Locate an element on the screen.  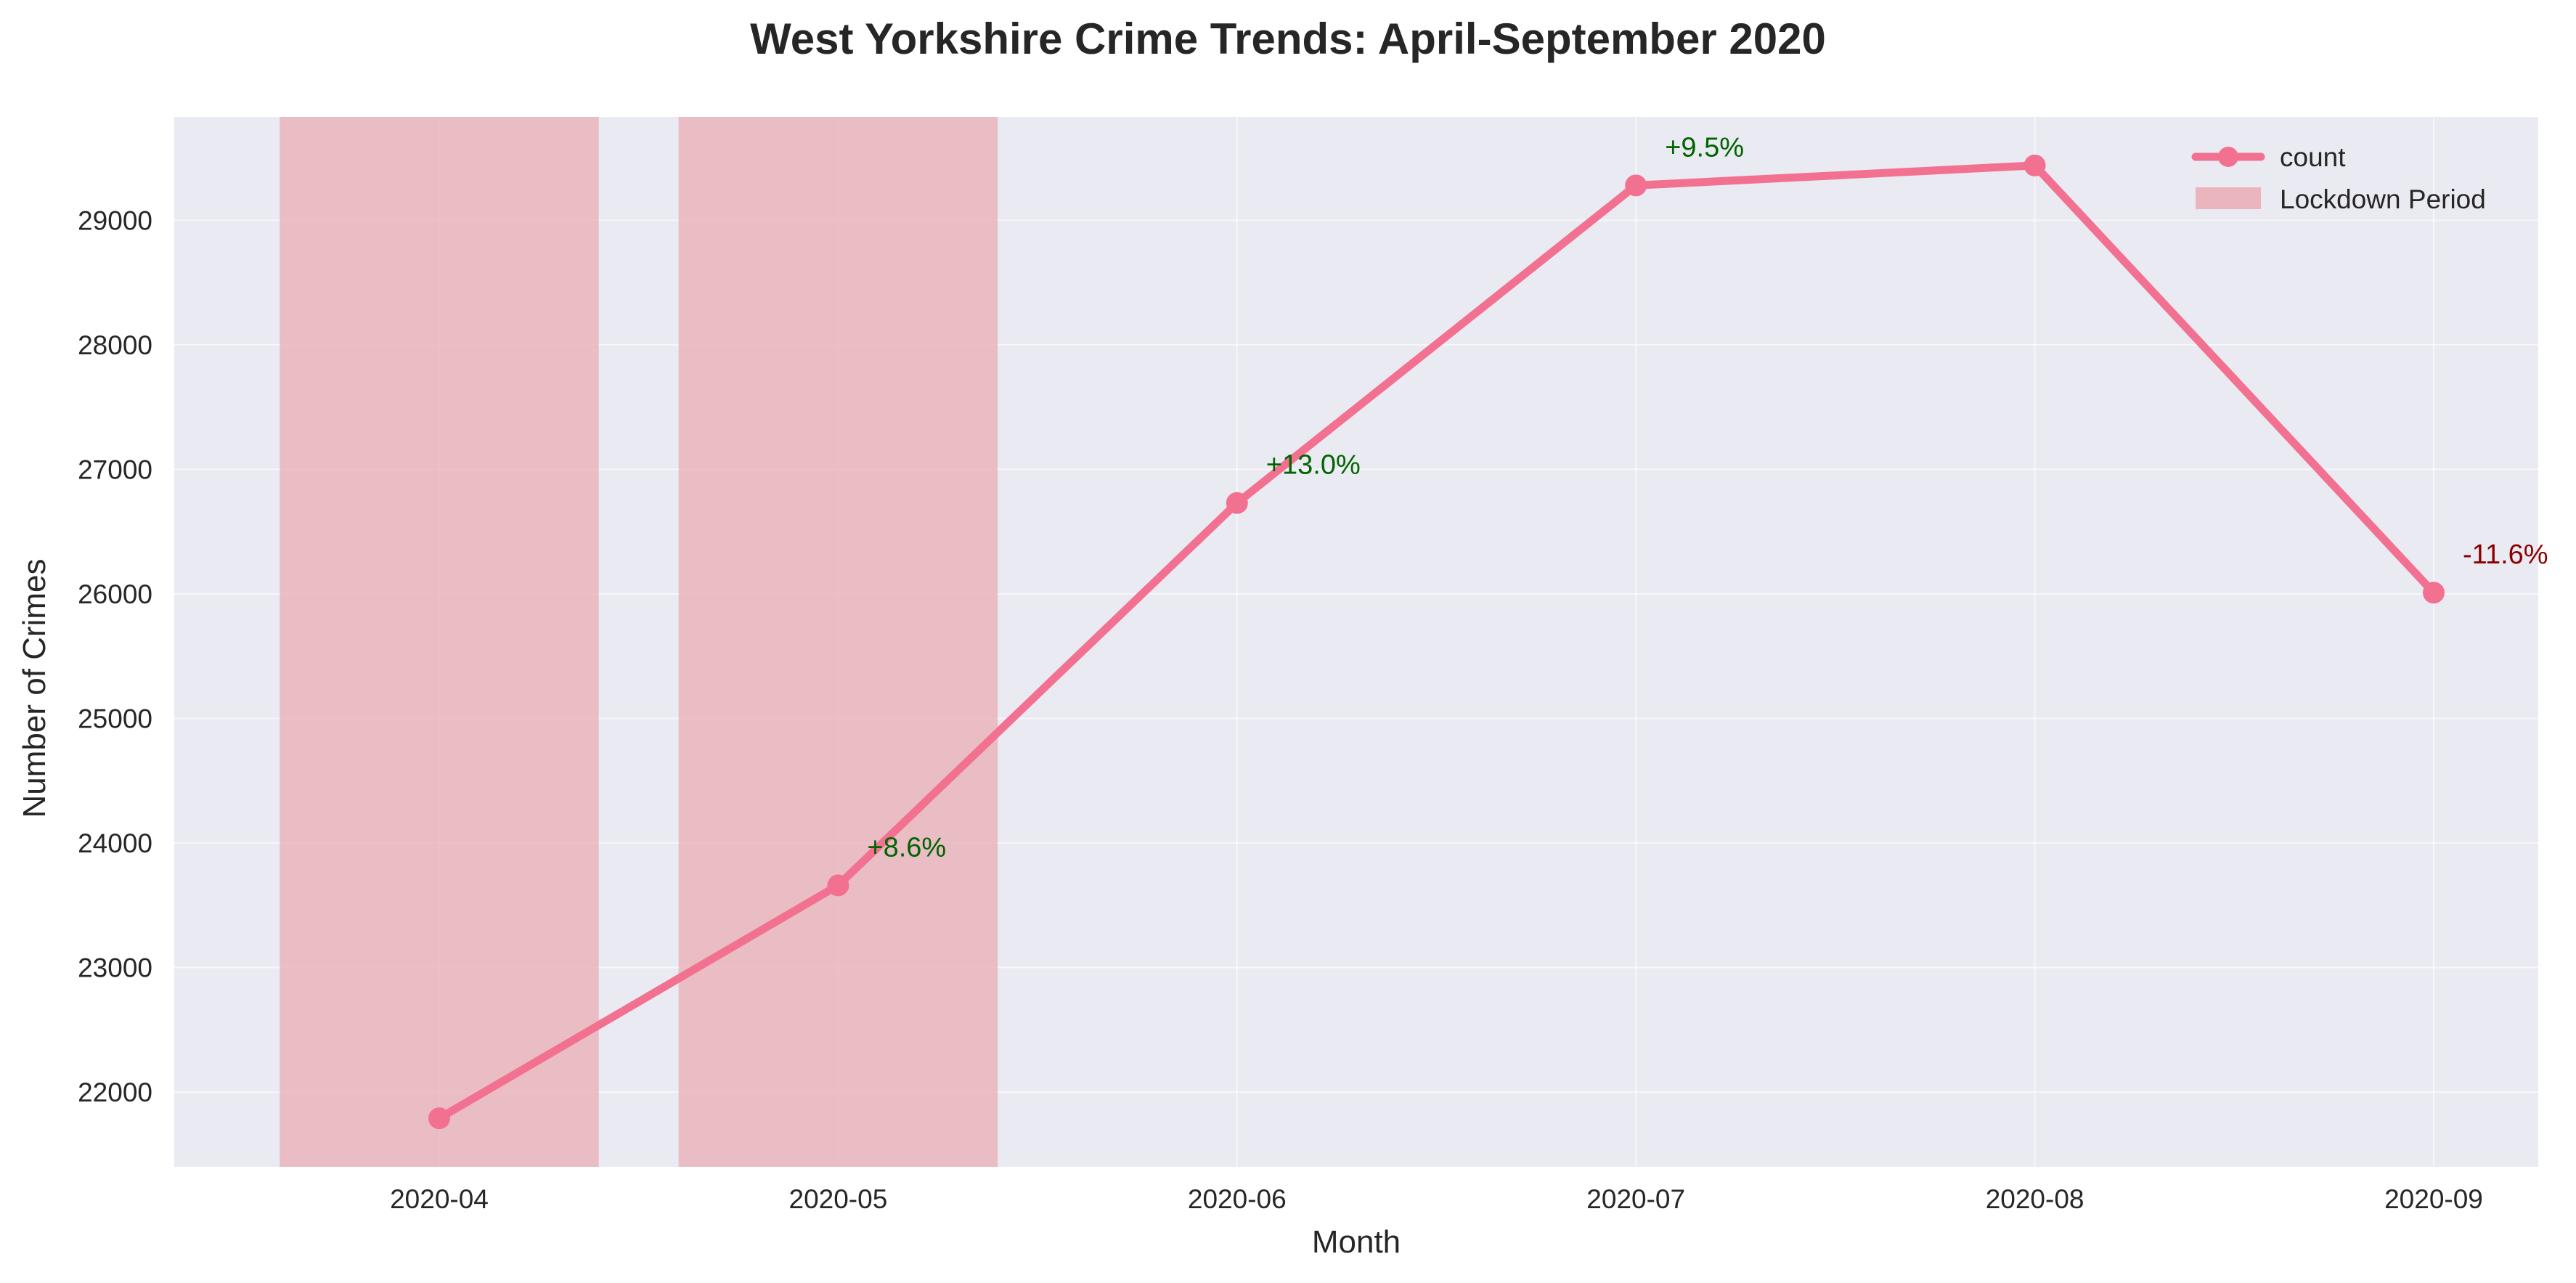
y-axis-ticks: 22000 23000 24000 25000 26000 27000 28000 29000 is located at coordinates (115, 656).